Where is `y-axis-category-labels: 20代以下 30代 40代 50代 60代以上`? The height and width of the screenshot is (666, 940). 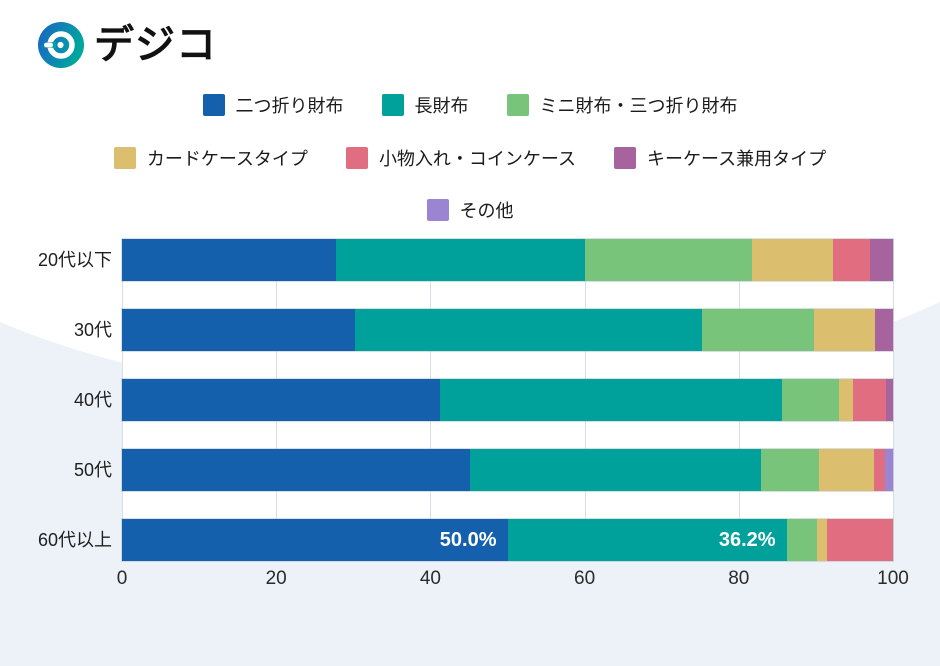
y-axis-category-labels: 20代以下 30代 40代 50代 60代以上 is located at coordinates (56, 333).